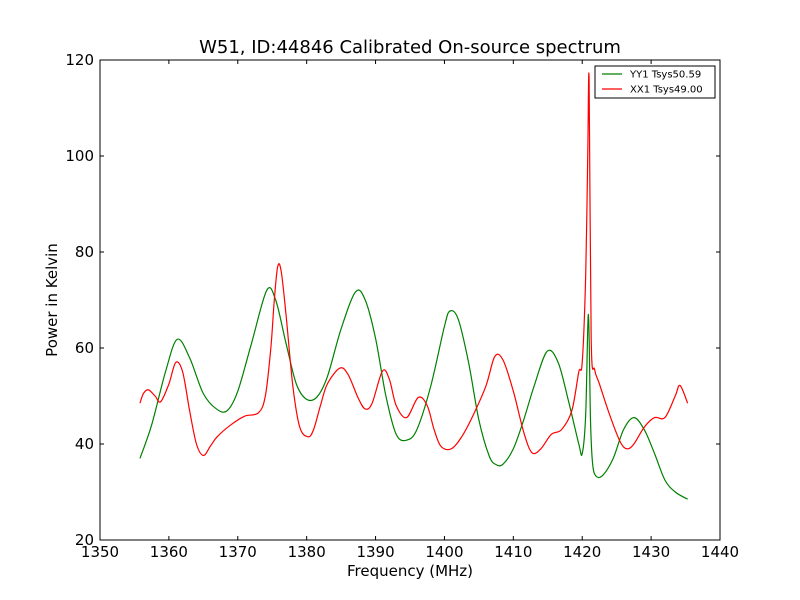 Image resolution: width=800 pixels, height=600 pixels. I want to click on legend-box, so click(655, 82).